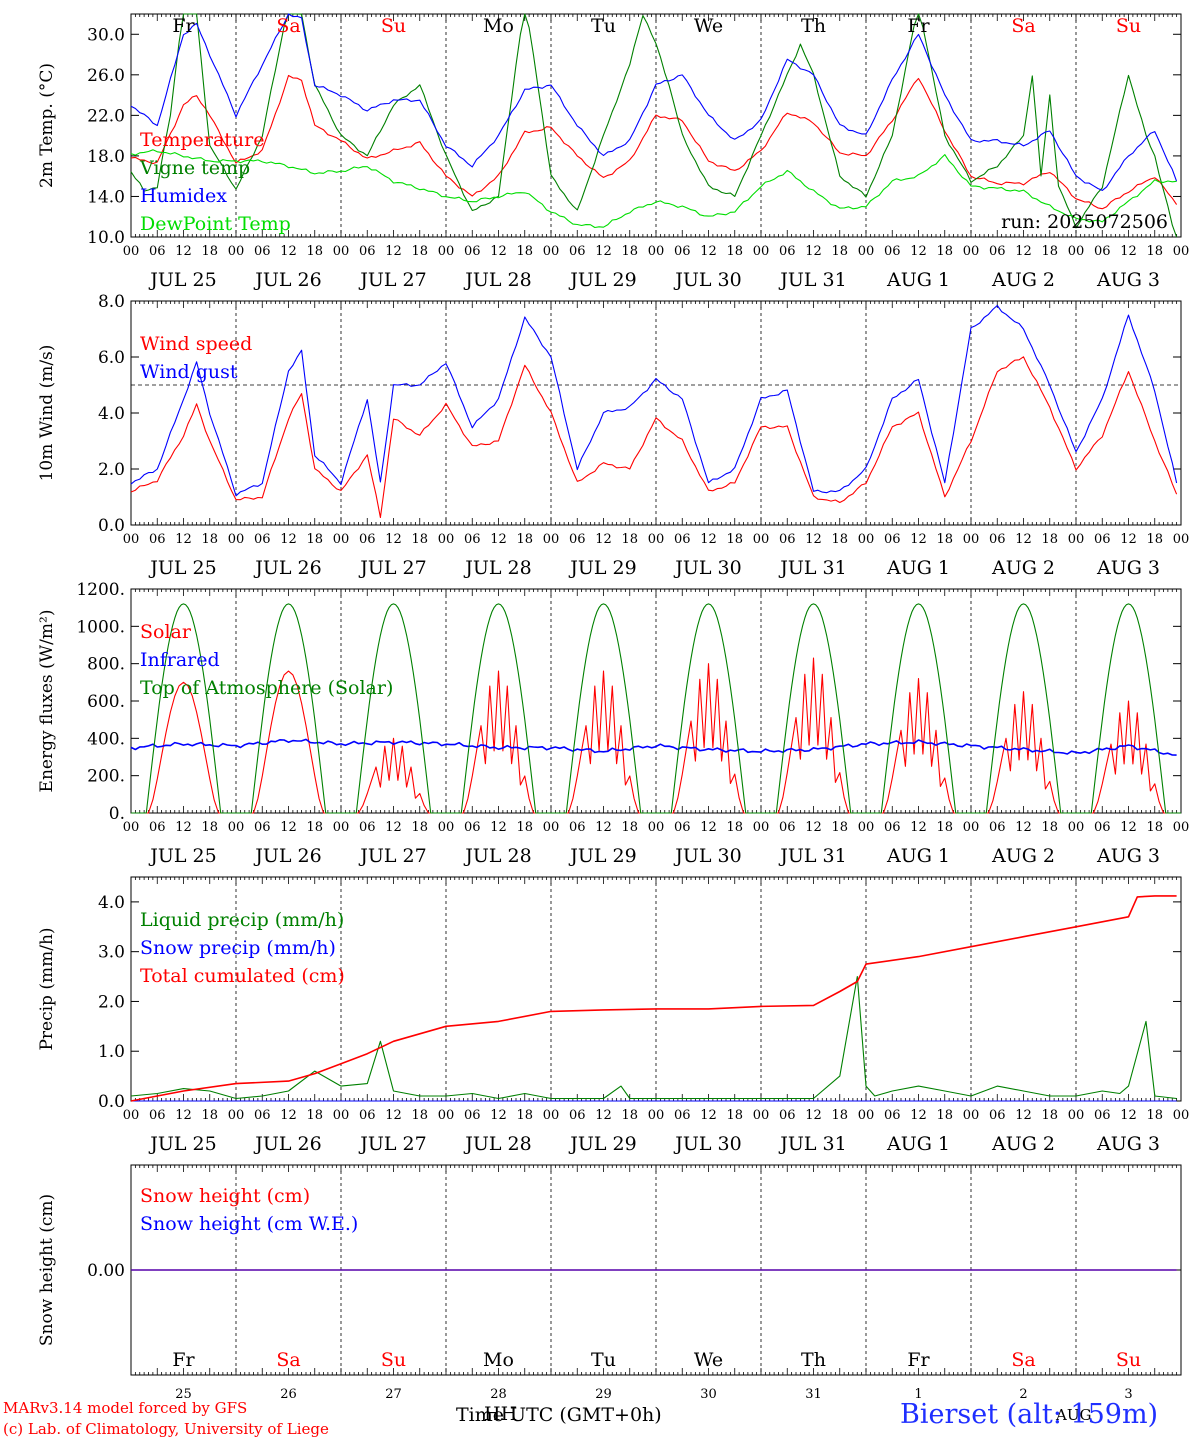  What do you see at coordinates (1029, 1414) in the screenshot?
I see `station-label: Bierset (alt: 159m)` at bounding box center [1029, 1414].